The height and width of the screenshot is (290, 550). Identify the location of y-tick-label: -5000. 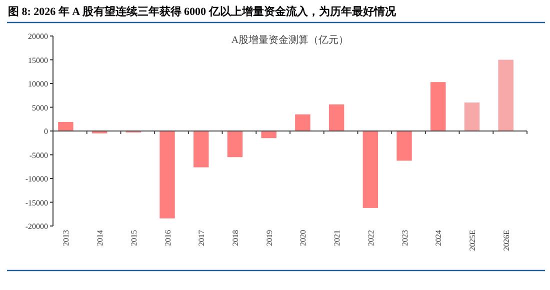
(38, 155).